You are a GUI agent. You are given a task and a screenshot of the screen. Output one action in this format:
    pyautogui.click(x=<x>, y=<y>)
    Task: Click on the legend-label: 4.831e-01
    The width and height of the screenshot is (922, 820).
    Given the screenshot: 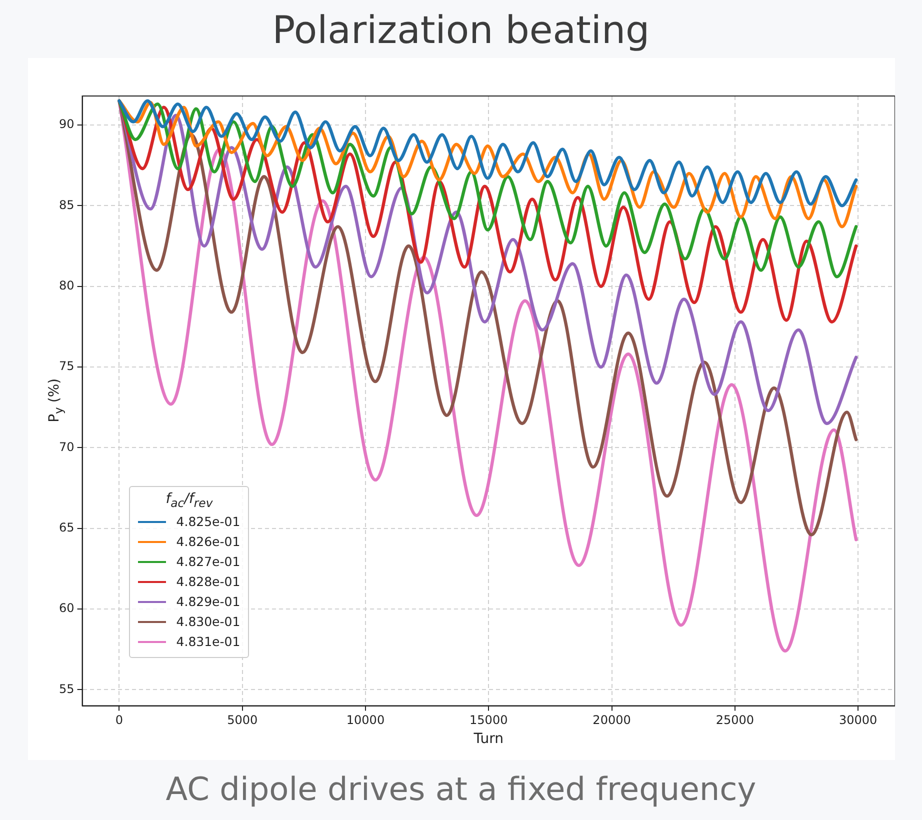 What is the action you would take?
    pyautogui.click(x=208, y=642)
    